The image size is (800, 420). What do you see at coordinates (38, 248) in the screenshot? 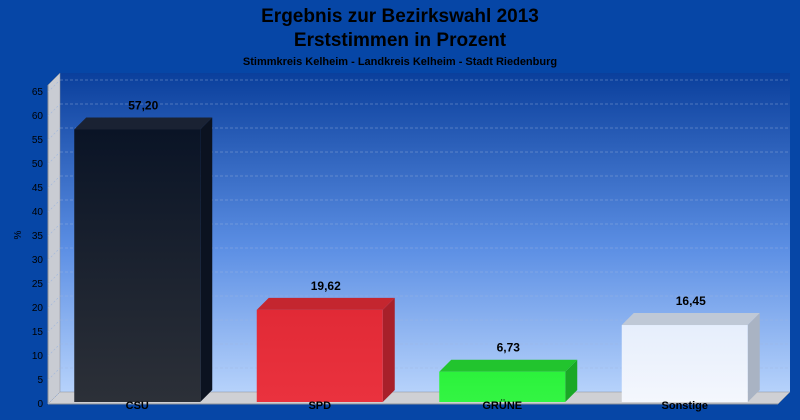
I see `y-axis: 0 5 10 15 20 25 30 35 40 45 50 55 60 65` at bounding box center [38, 248].